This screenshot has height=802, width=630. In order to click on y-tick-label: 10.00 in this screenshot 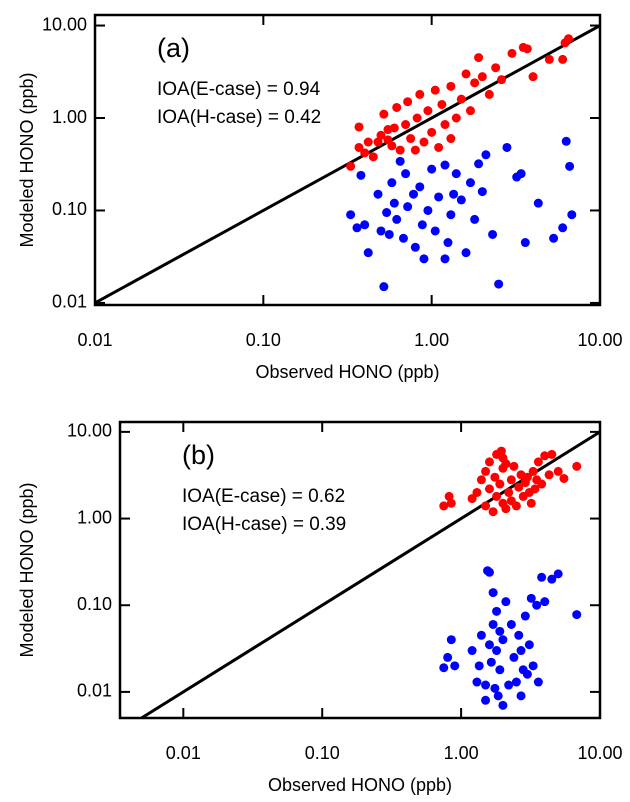, I will do `click(89, 431)`.